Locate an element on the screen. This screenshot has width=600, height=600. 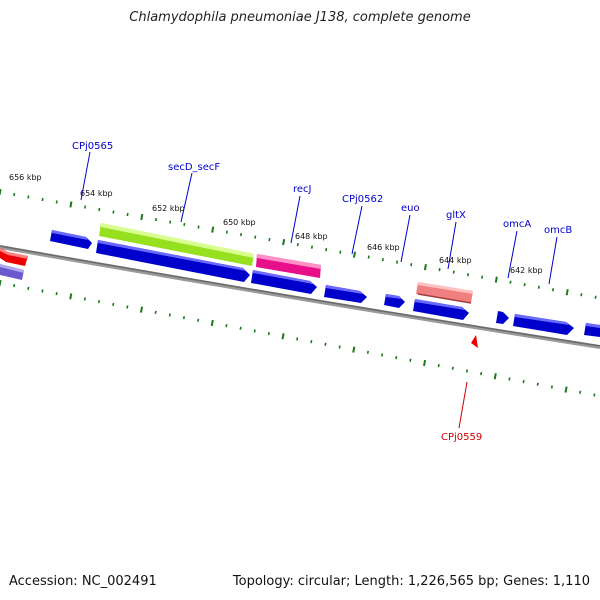
gene-label-CPj0565: CPj0565 is located at coordinates (92, 146).